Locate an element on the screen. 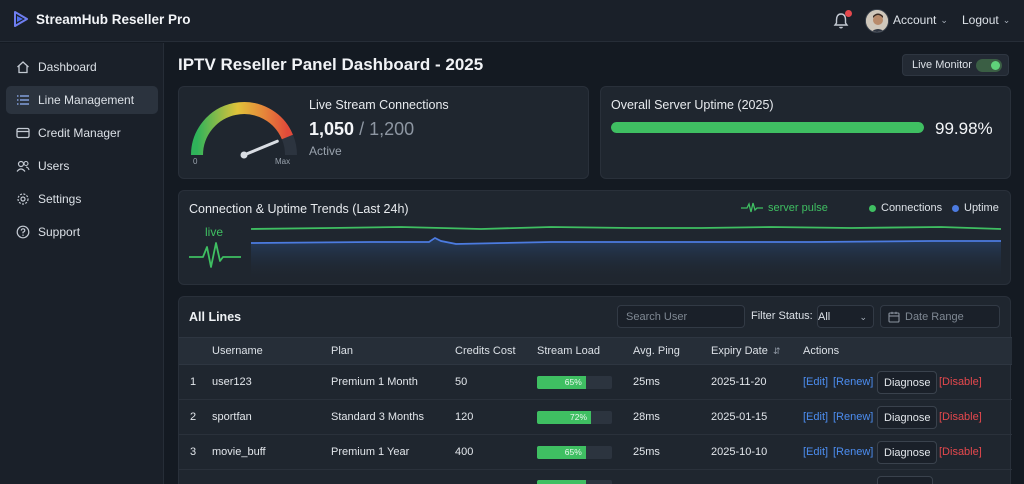  sidebar-item-support: Support is located at coordinates (82, 232).